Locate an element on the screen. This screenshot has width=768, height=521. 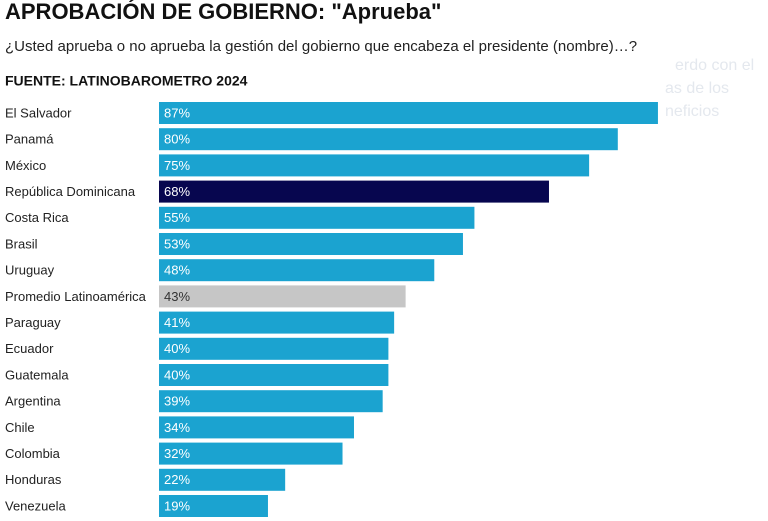
category-label: Argentina is located at coordinates (33, 401).